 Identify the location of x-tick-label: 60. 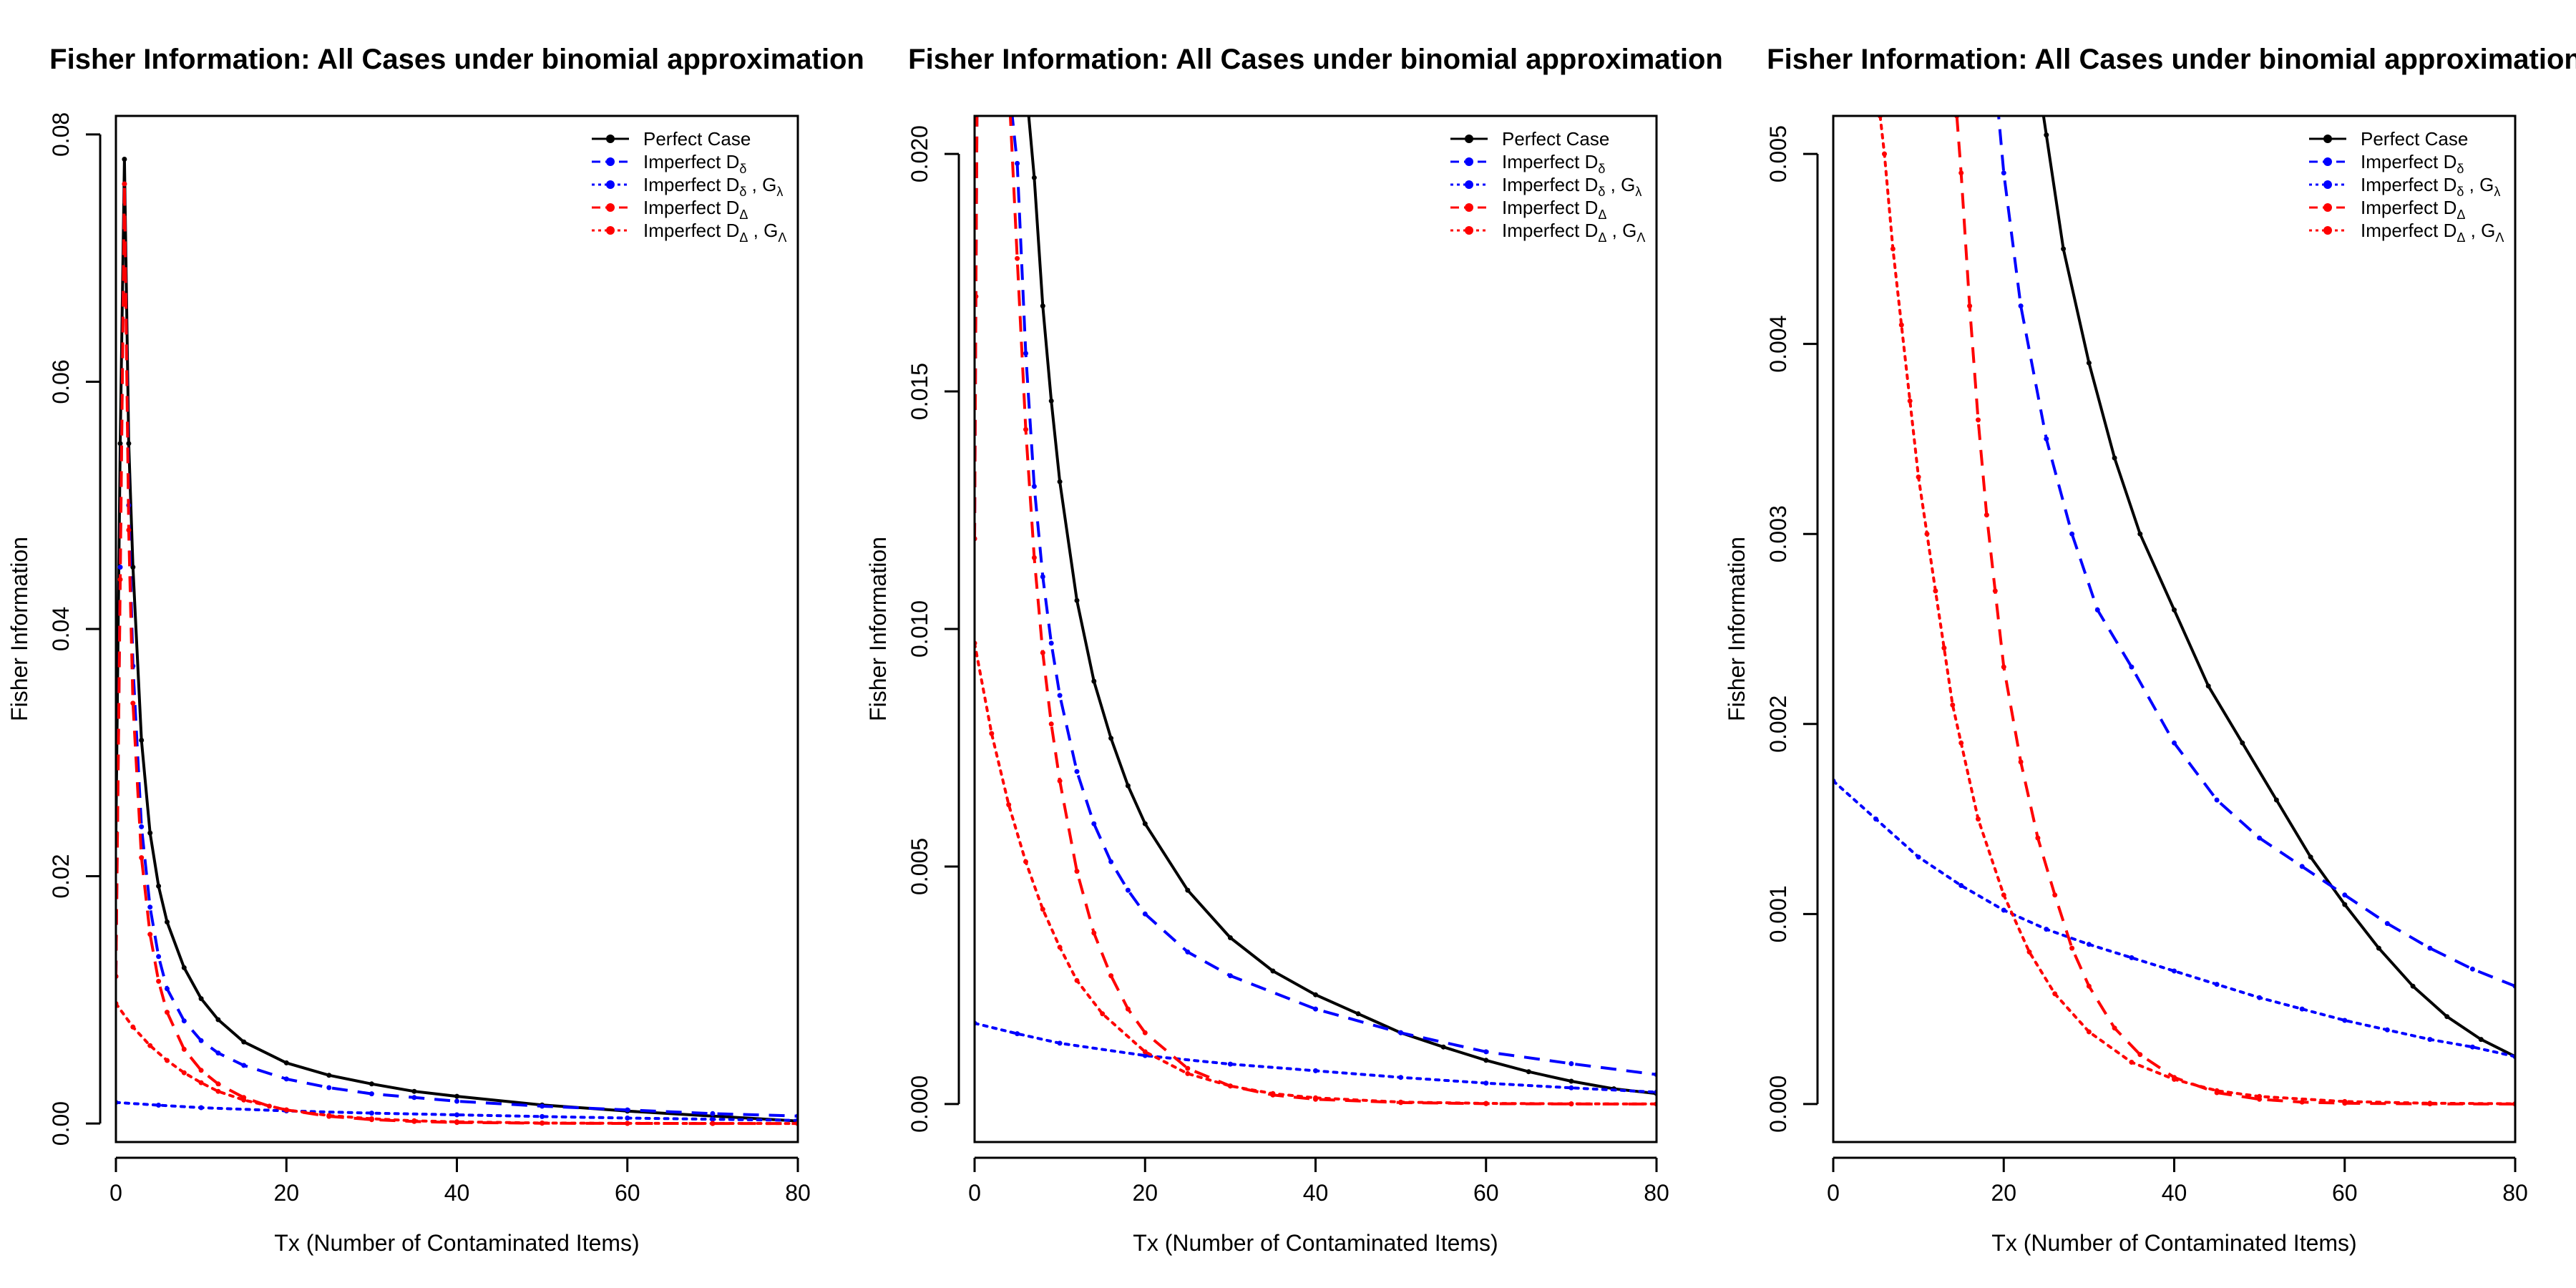
(1486, 1193).